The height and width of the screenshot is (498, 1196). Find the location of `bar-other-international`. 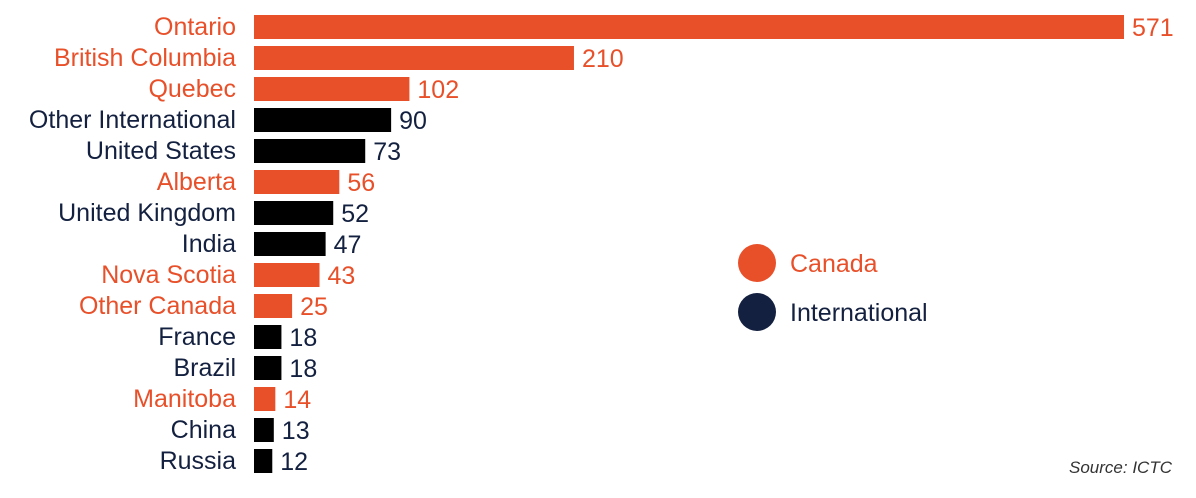

bar-other-international is located at coordinates (323, 120).